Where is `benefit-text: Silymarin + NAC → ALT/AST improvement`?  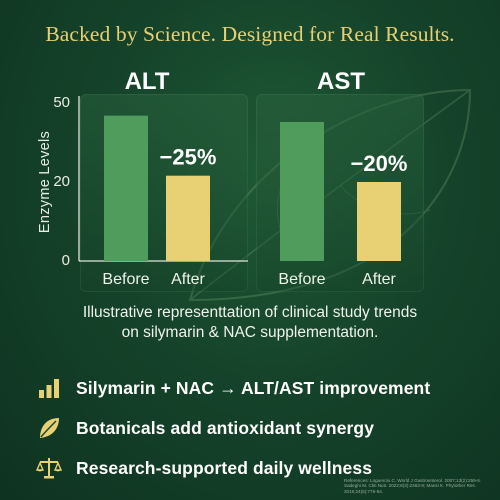
benefit-text: Silymarin + NAC → ALT/AST improvement is located at coordinates (253, 387).